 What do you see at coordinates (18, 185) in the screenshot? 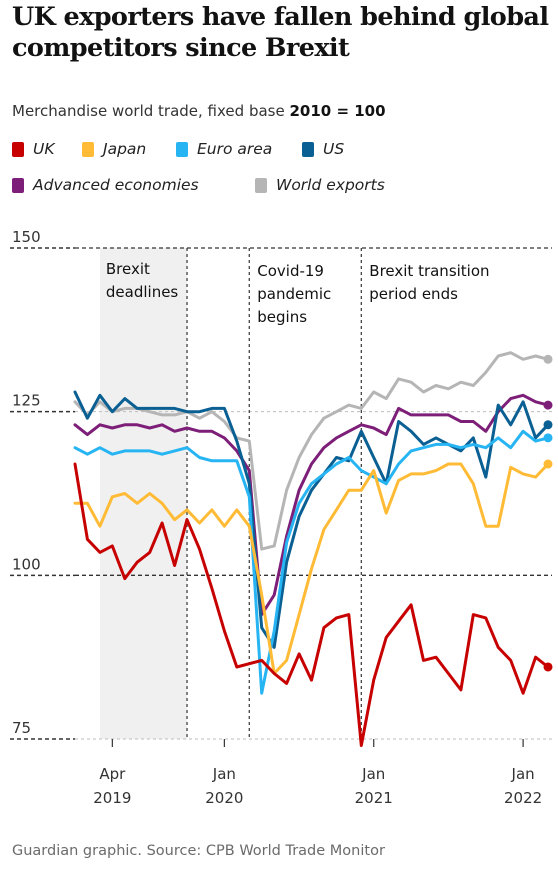
I see `legend-swatch-advanced-economies` at bounding box center [18, 185].